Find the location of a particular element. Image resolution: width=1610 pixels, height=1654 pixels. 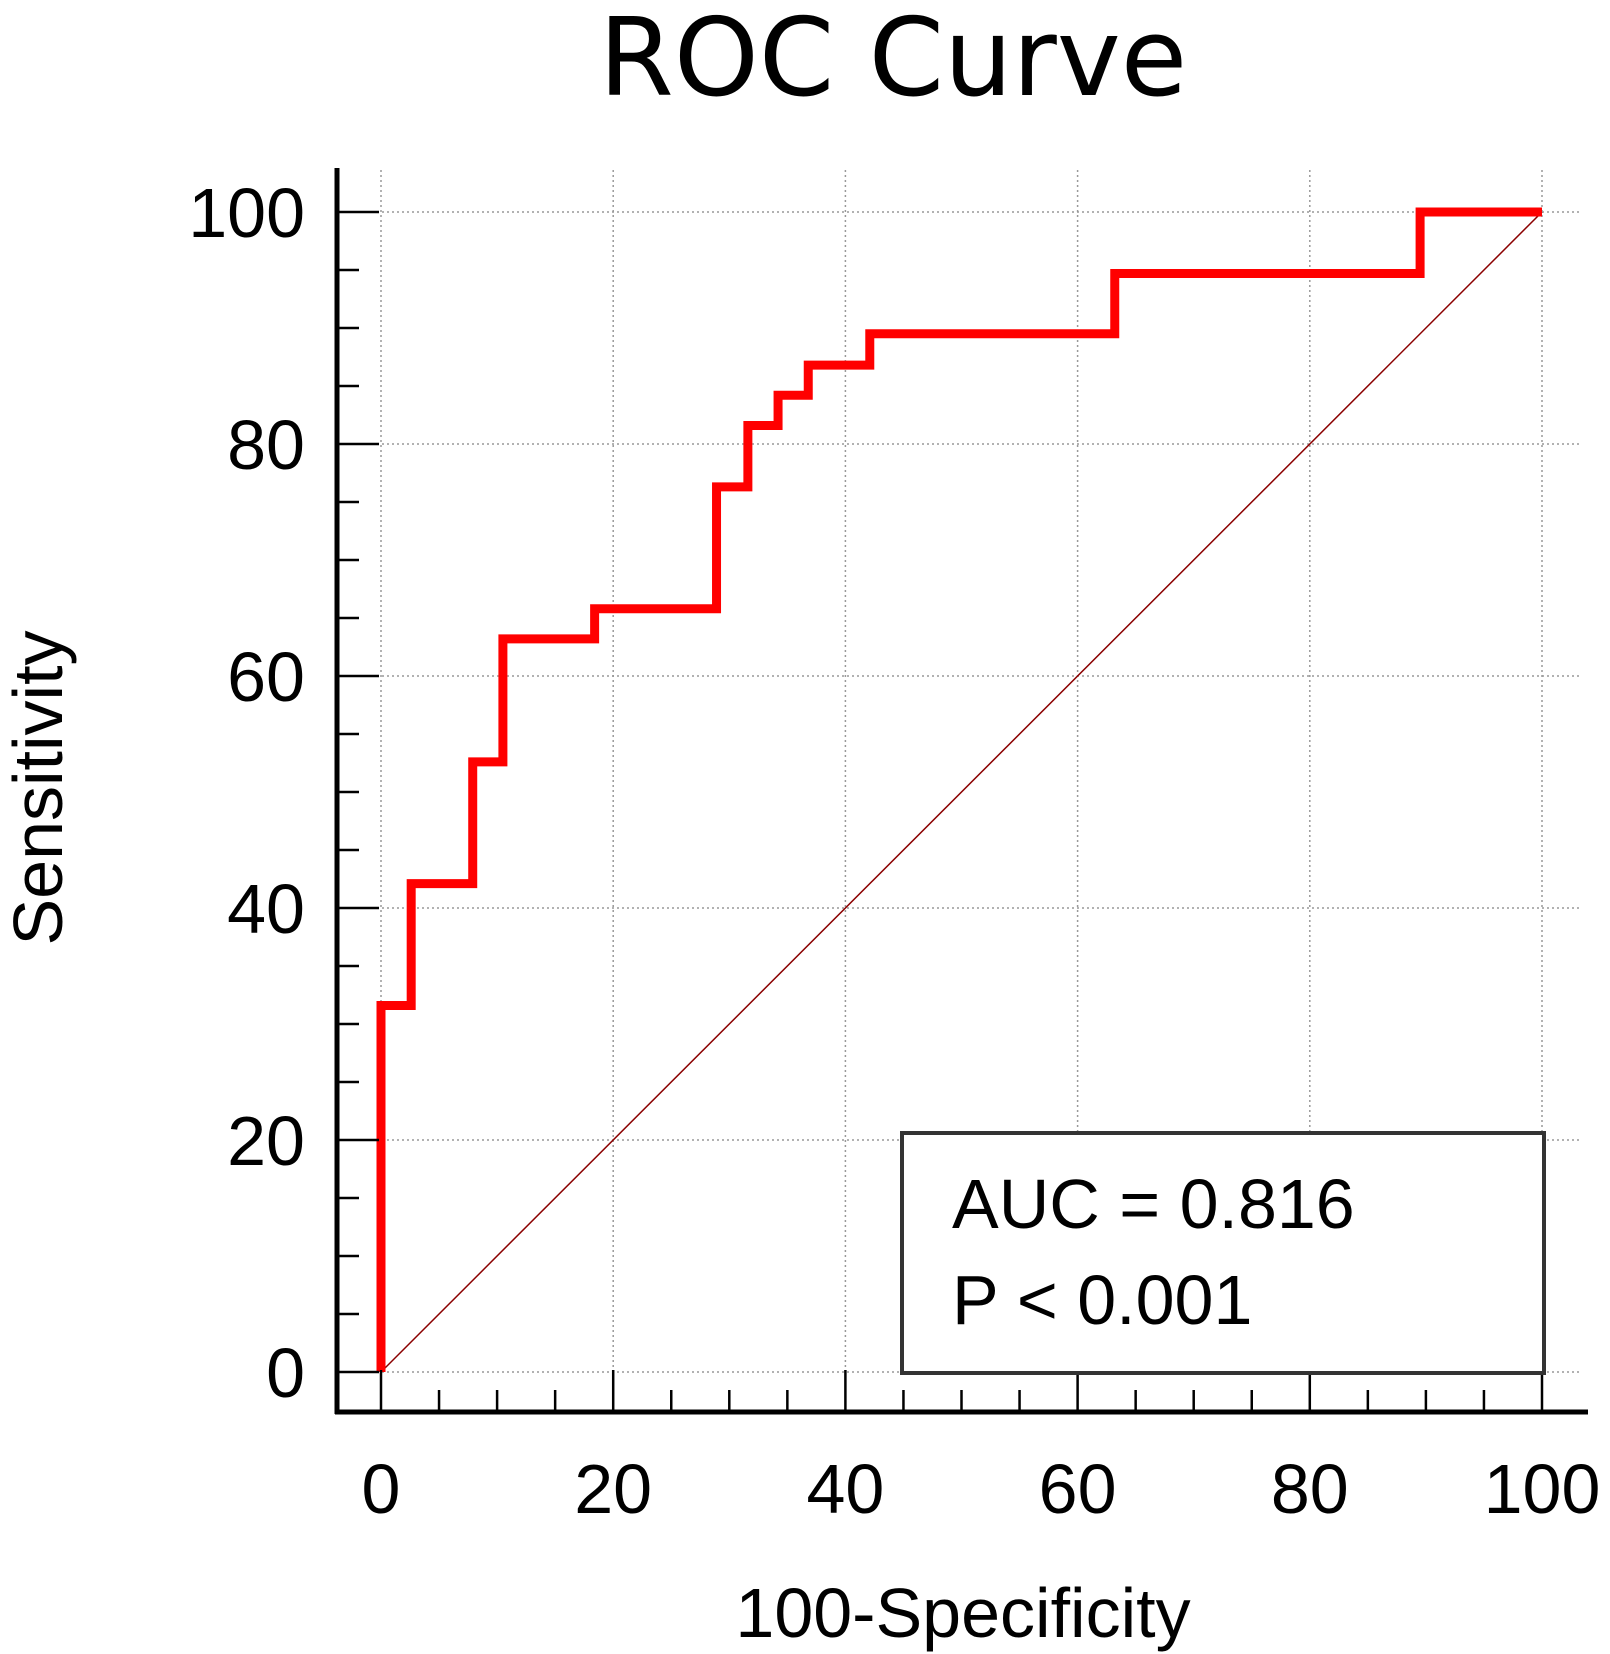

x-tick-label-80: 80 is located at coordinates (1310, 1489).